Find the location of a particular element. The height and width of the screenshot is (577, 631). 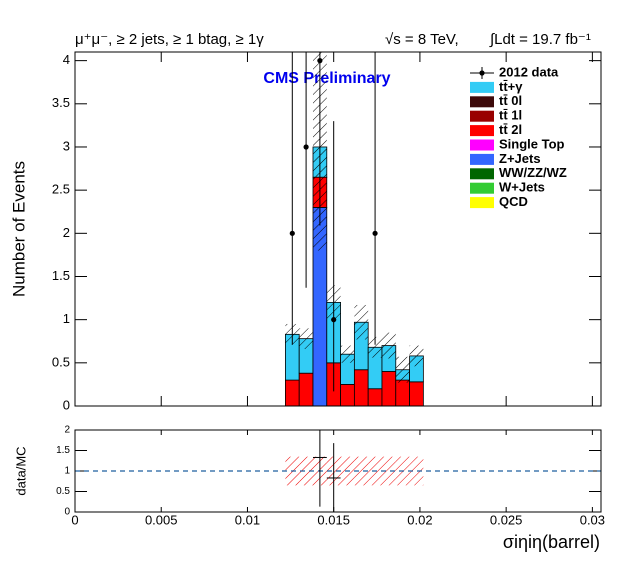

y-tick-label: 2.5 is located at coordinates (61, 189).